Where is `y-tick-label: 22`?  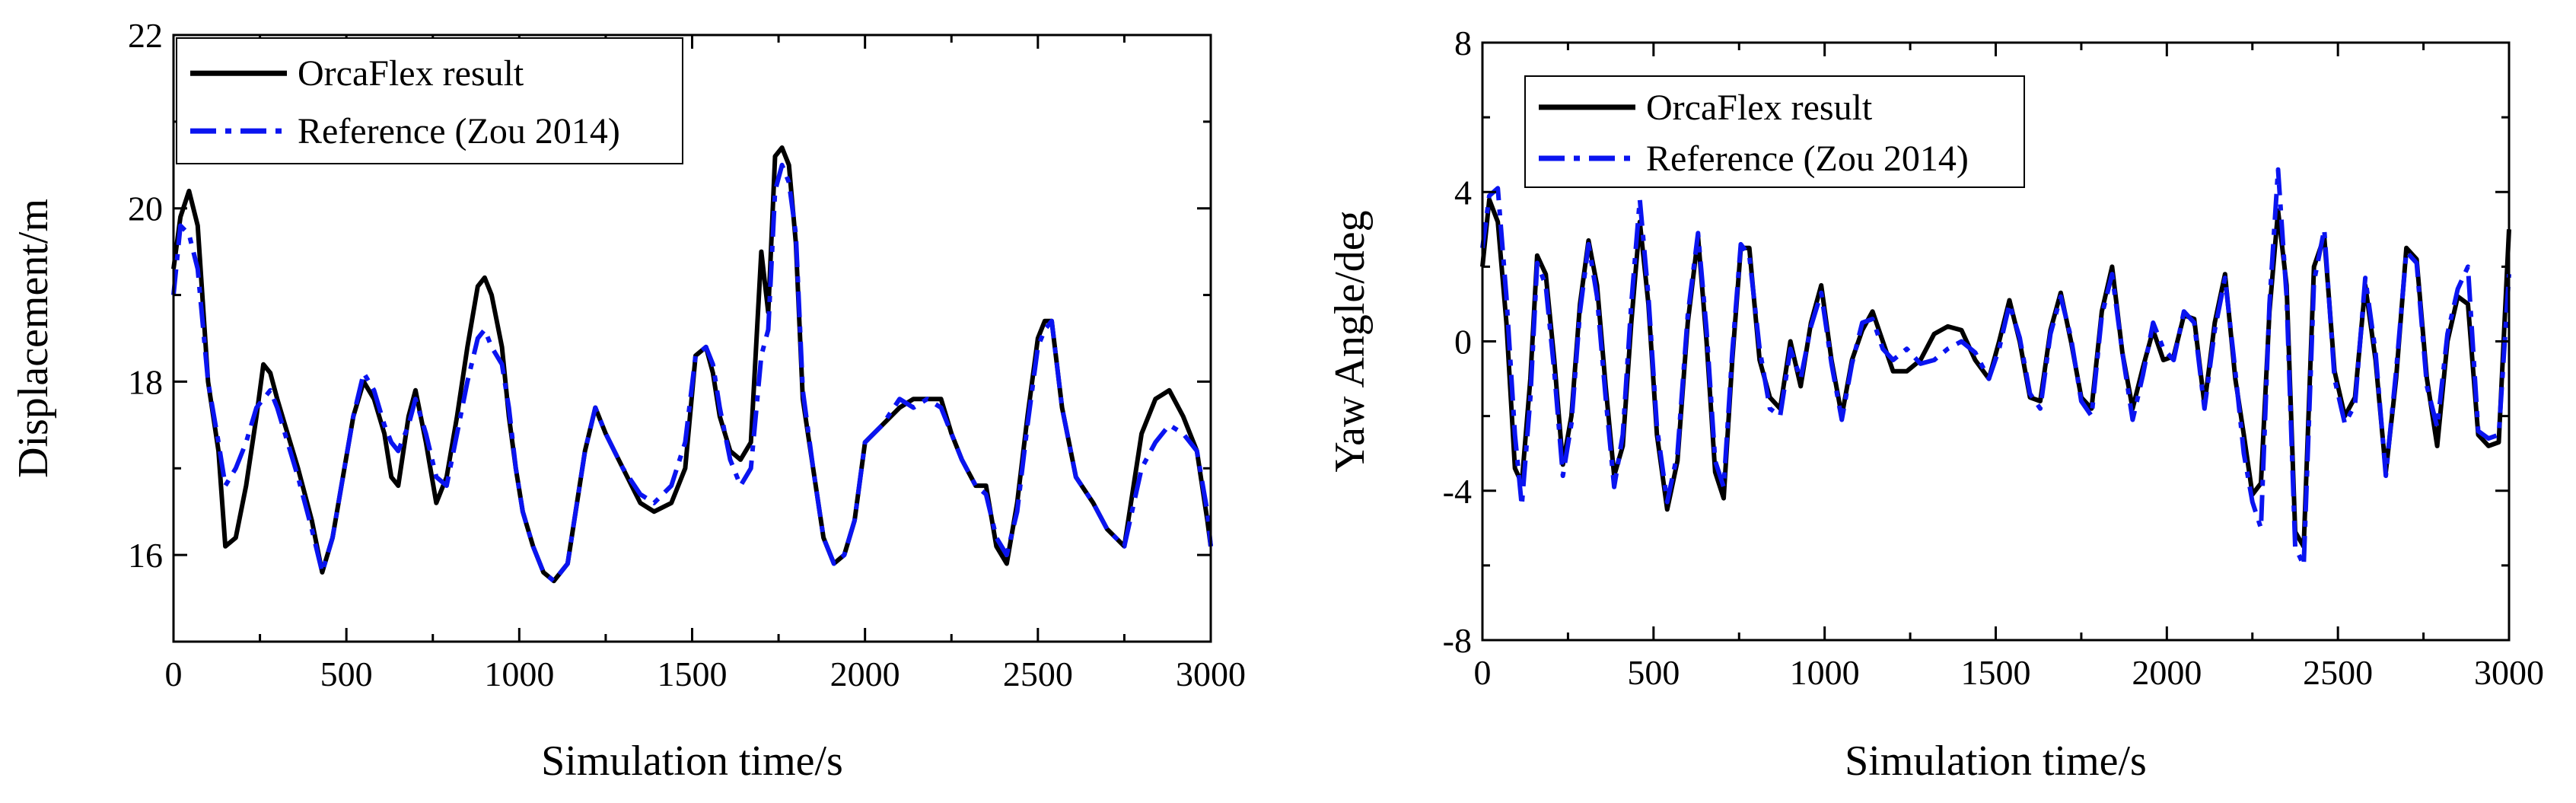
y-tick-label: 22 is located at coordinates (145, 35).